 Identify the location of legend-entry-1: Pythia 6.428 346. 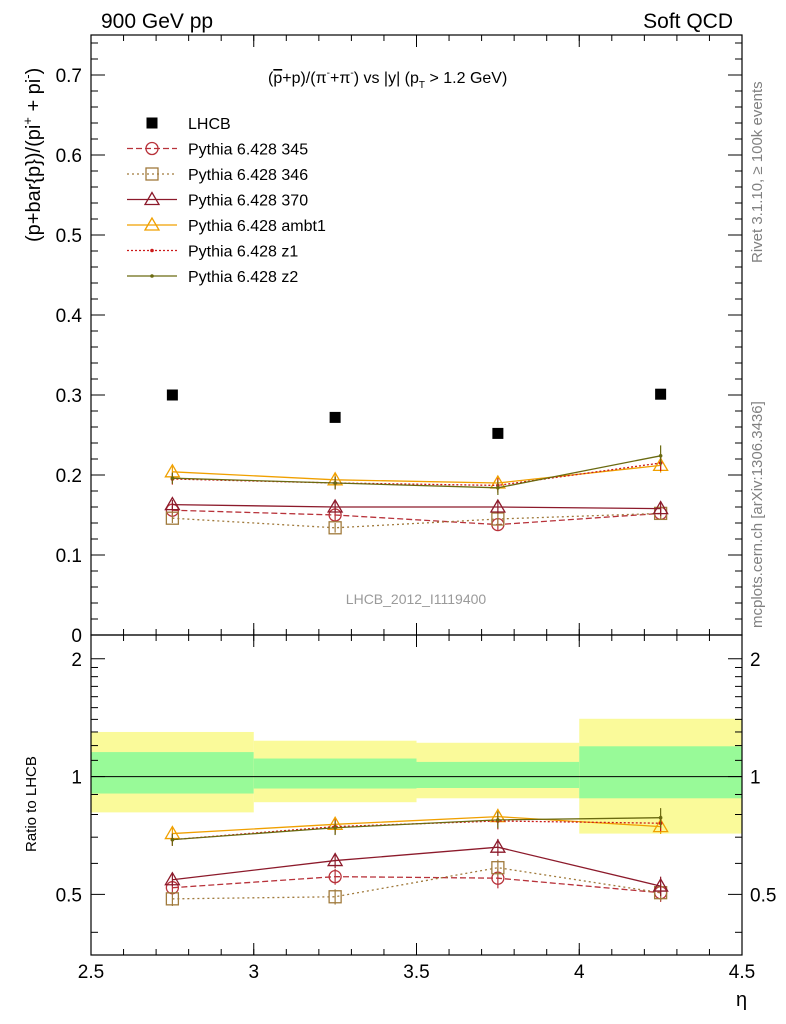
(217, 175).